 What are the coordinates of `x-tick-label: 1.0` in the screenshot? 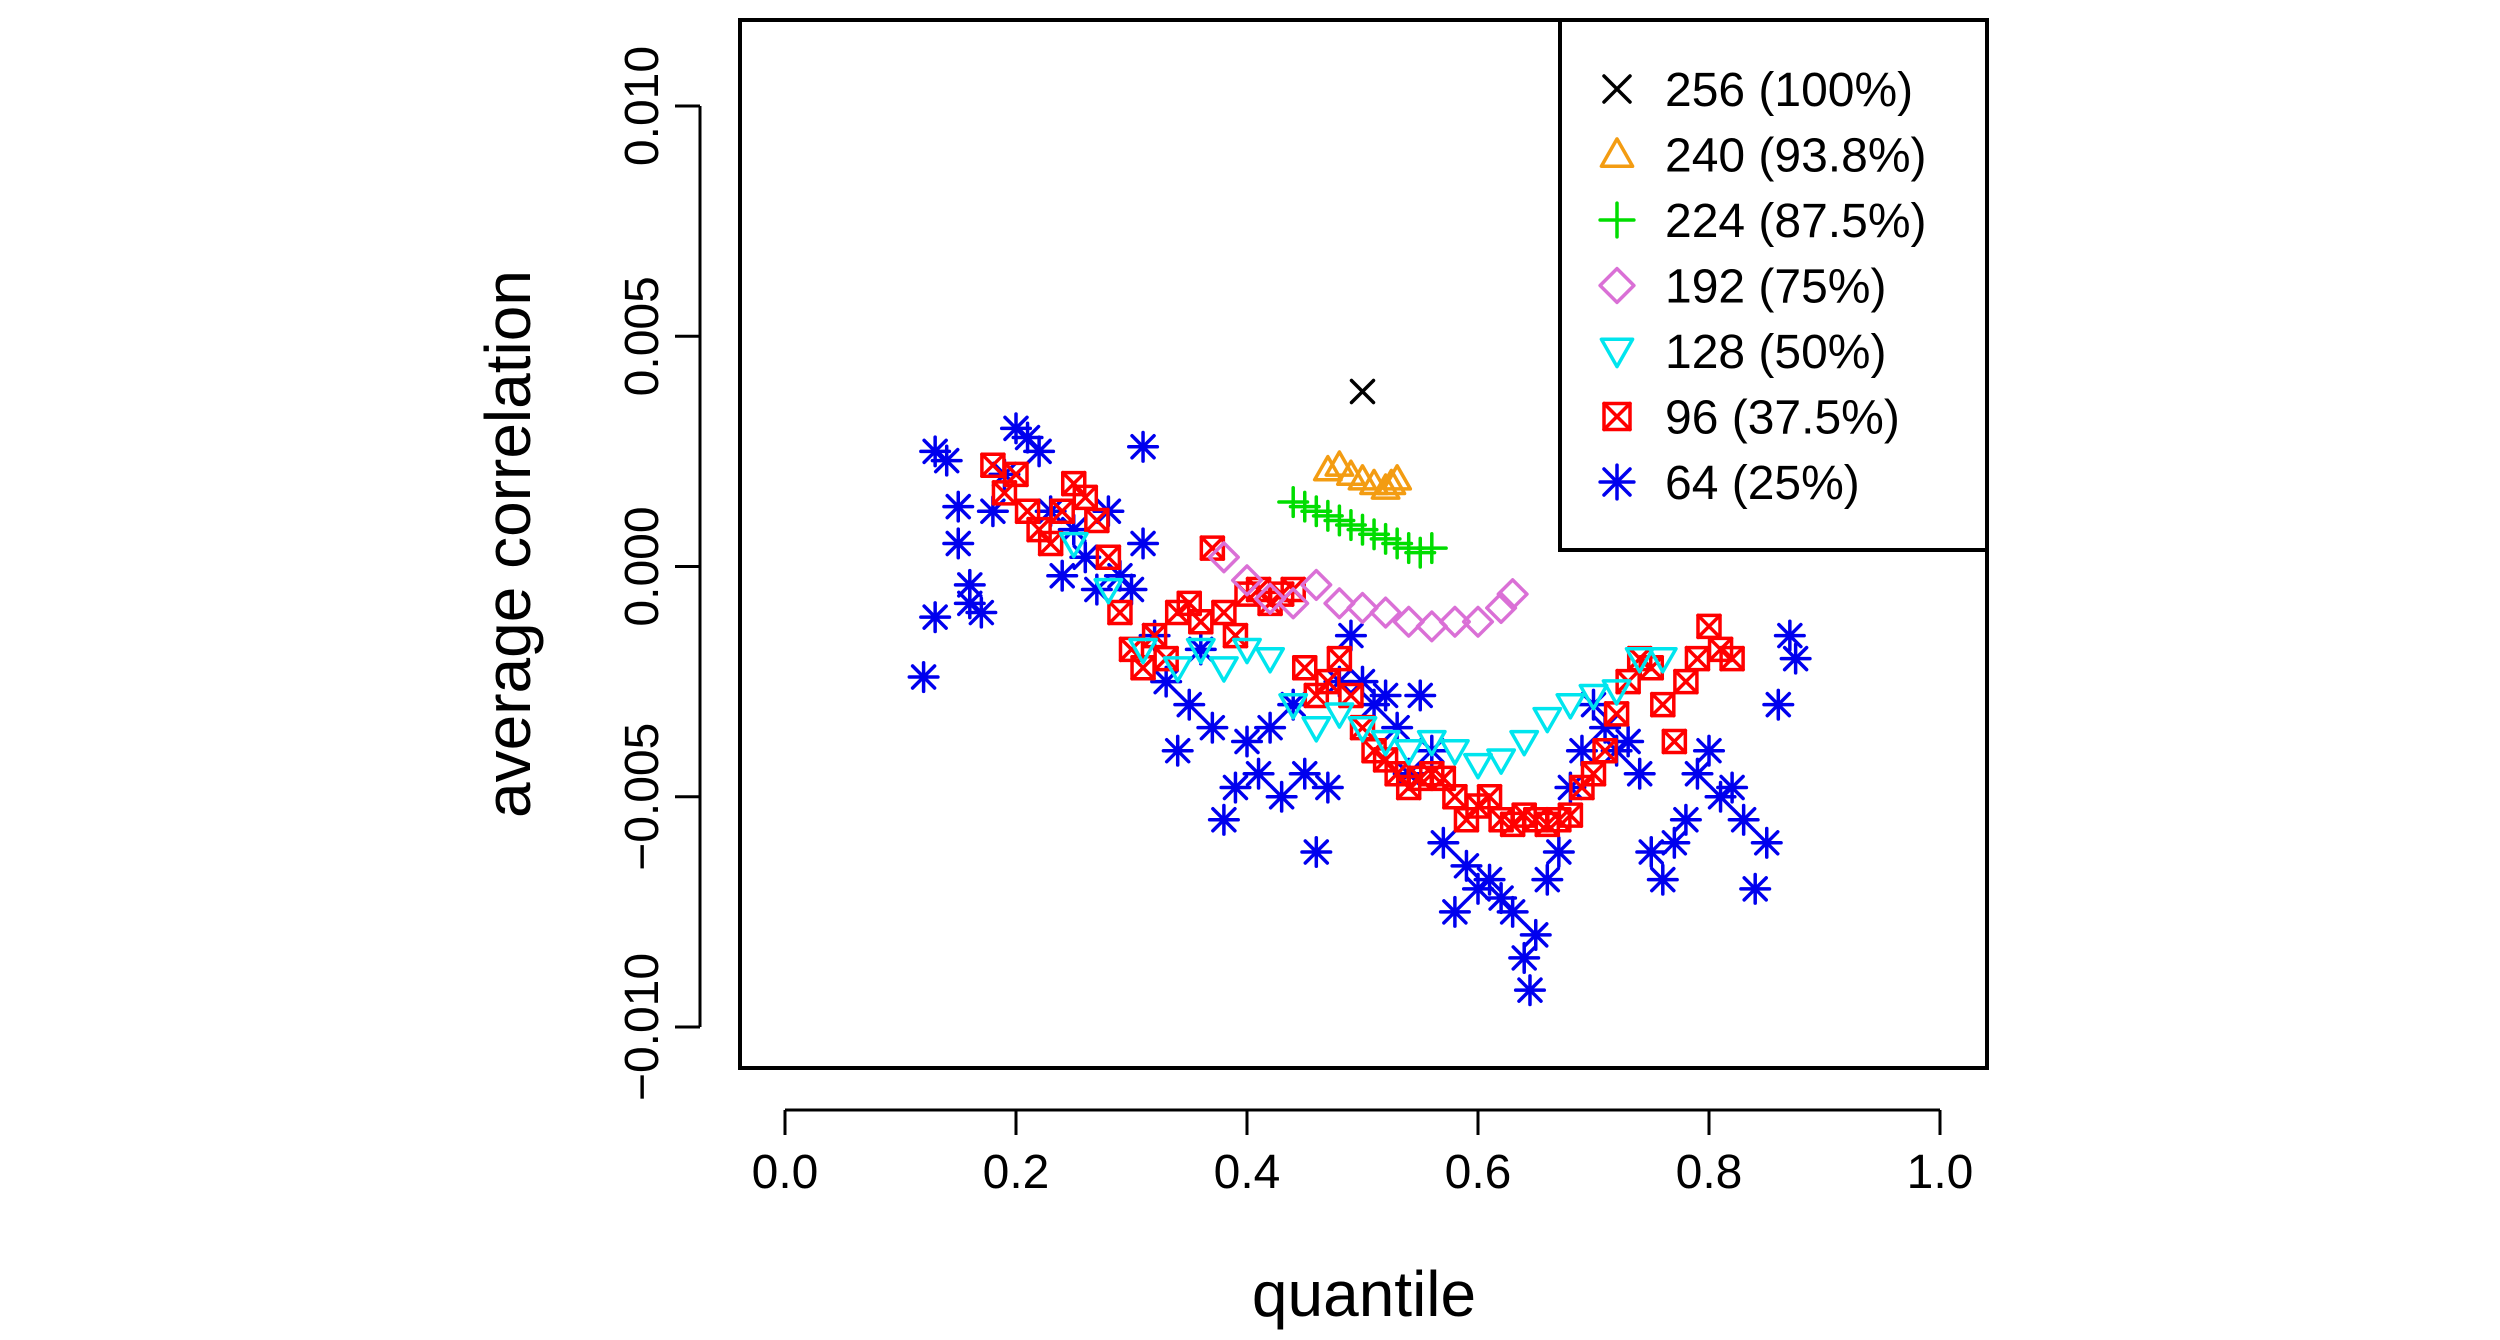 It's located at (1940, 1172).